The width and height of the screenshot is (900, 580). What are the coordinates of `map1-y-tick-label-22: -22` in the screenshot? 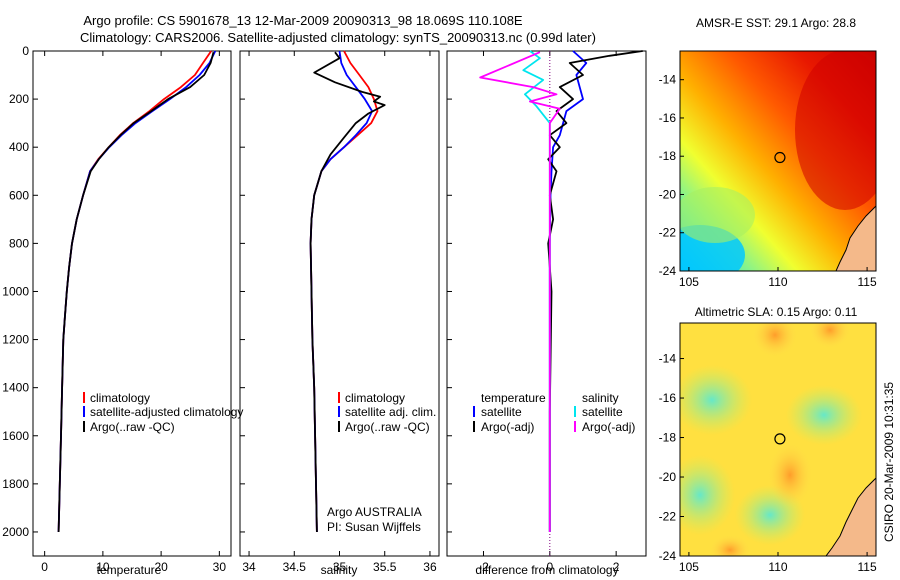 It's located at (668, 233).